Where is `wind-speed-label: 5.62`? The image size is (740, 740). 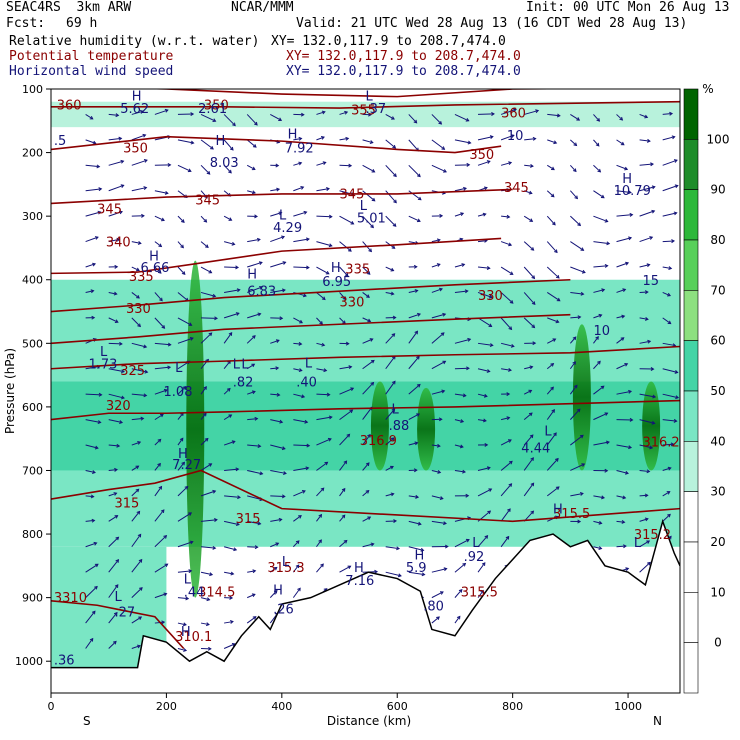
wind-speed-label: 5.62 is located at coordinates (134, 109).